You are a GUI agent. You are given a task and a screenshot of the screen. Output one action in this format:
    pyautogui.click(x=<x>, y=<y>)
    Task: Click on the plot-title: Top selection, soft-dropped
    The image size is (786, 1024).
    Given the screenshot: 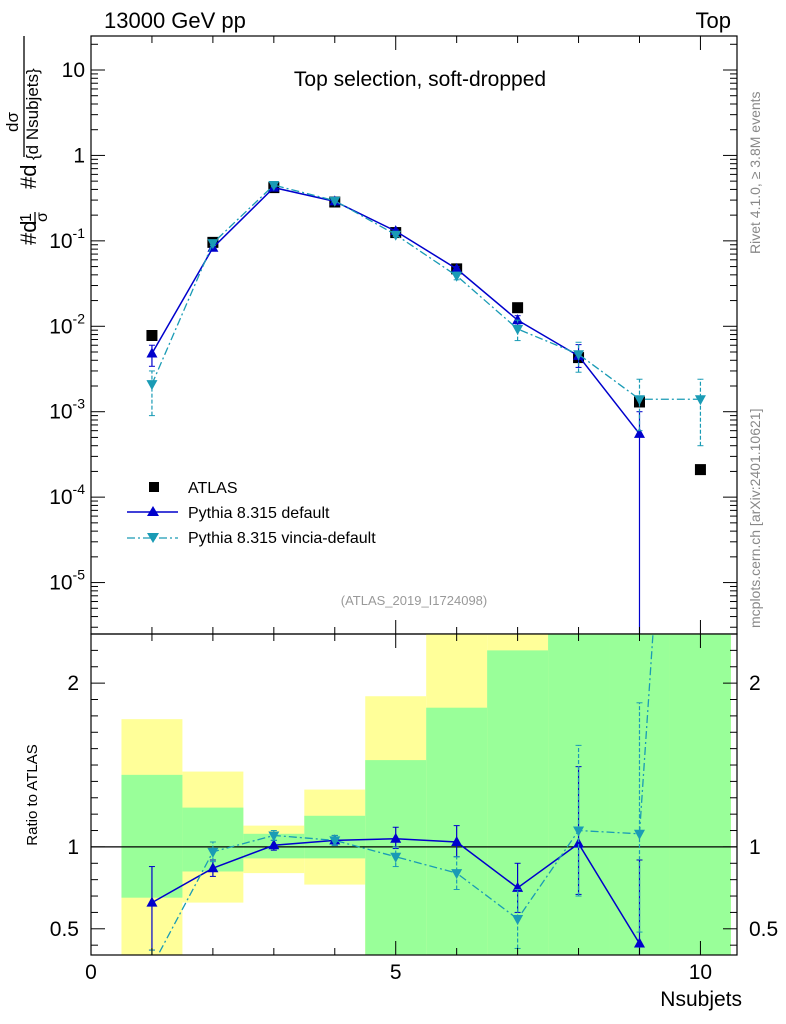 What is the action you would take?
    pyautogui.click(x=420, y=79)
    